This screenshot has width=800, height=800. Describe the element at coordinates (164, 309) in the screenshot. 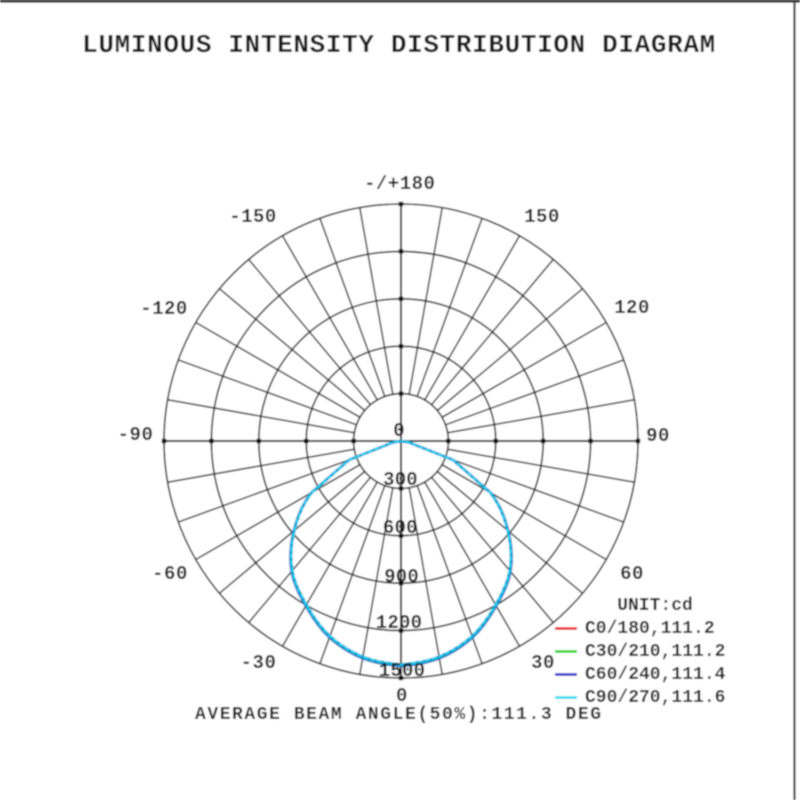

I see `svg-text: -120` at that location.